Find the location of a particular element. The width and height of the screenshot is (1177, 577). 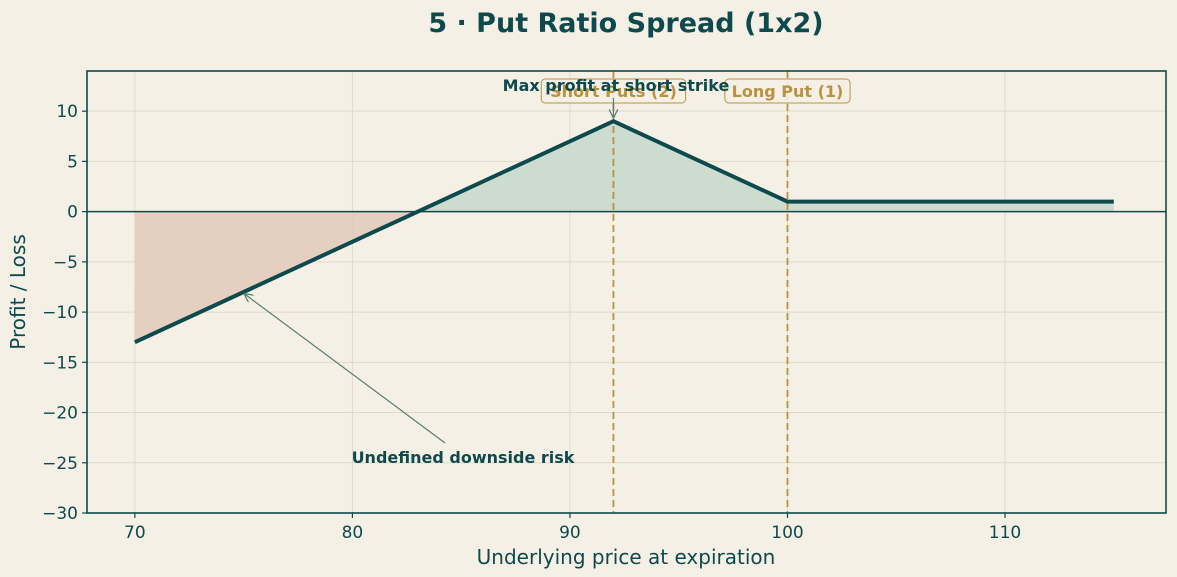

y-tick-label: 5 is located at coordinates (72, 162).